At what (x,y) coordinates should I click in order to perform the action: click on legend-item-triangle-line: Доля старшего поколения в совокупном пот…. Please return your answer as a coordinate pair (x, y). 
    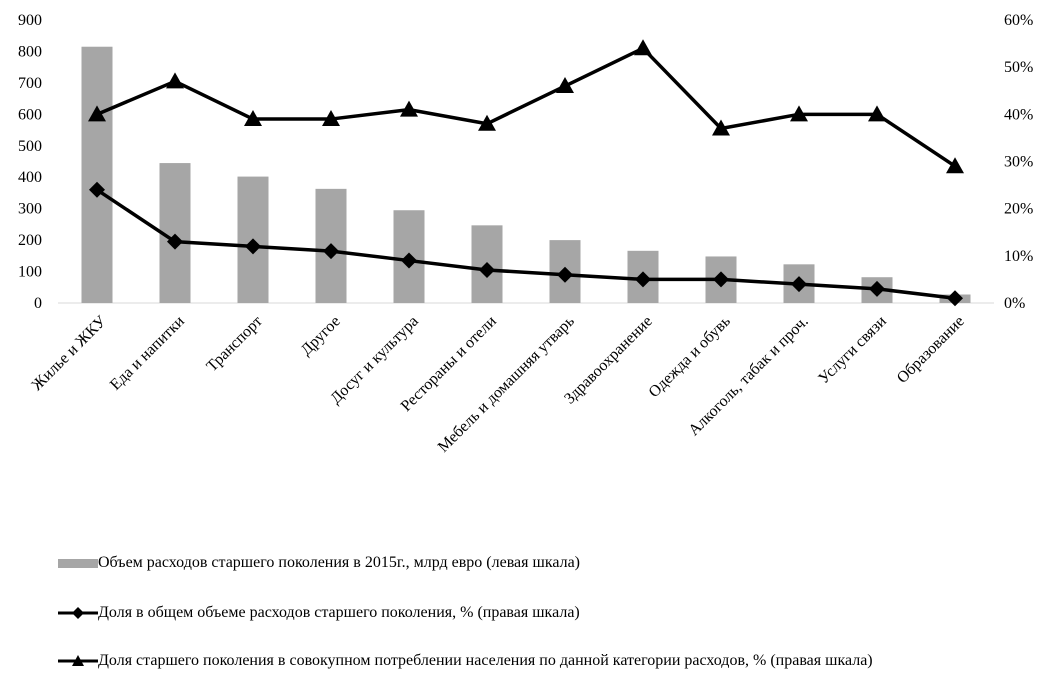
    Looking at the image, I should click on (465, 661).